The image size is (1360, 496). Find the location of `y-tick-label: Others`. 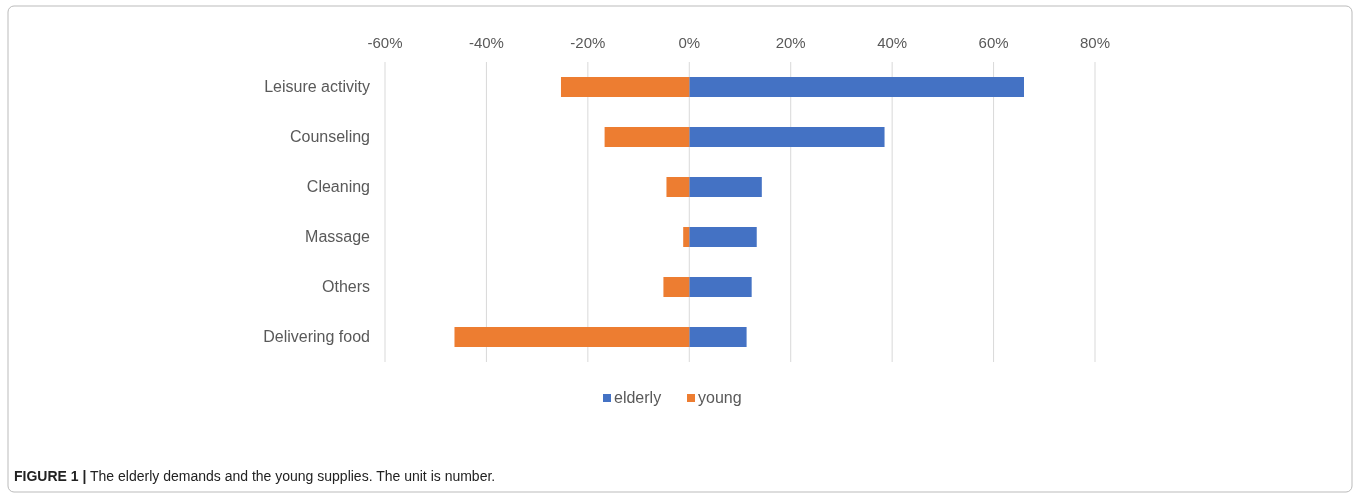

y-tick-label: Others is located at coordinates (345, 286).